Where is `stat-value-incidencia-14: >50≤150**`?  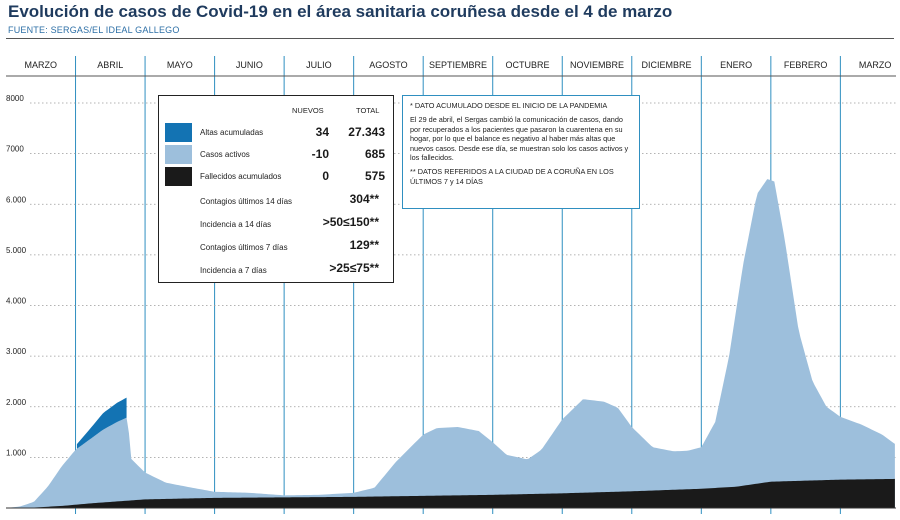 stat-value-incidencia-14: >50≤150** is located at coordinates (350, 222).